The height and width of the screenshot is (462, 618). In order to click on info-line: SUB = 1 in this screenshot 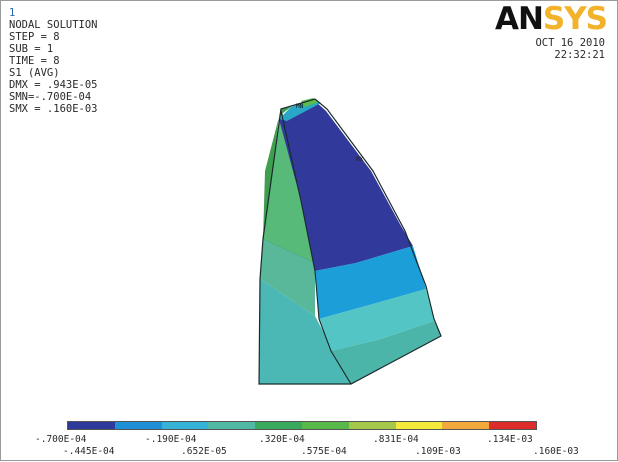, I will do `click(31, 49)`.